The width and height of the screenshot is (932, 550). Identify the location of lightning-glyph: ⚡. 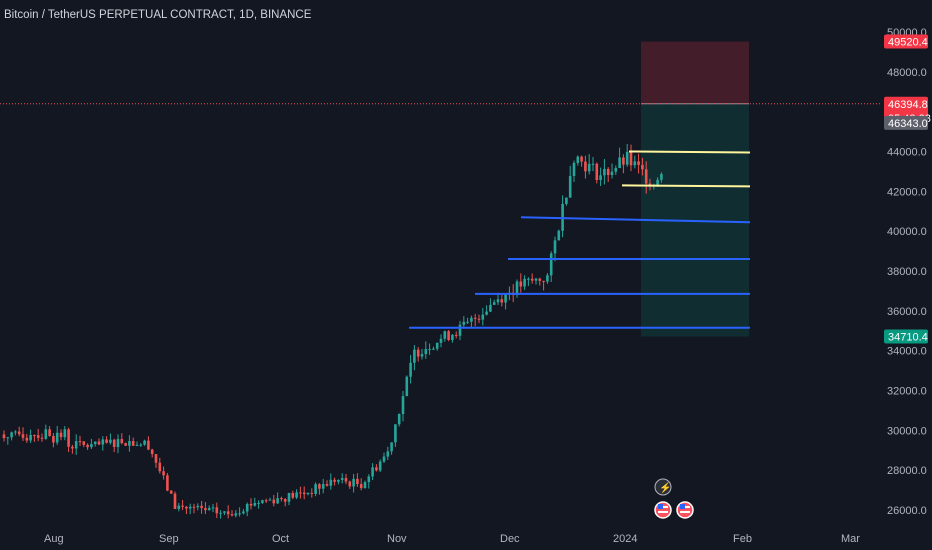
(665, 487).